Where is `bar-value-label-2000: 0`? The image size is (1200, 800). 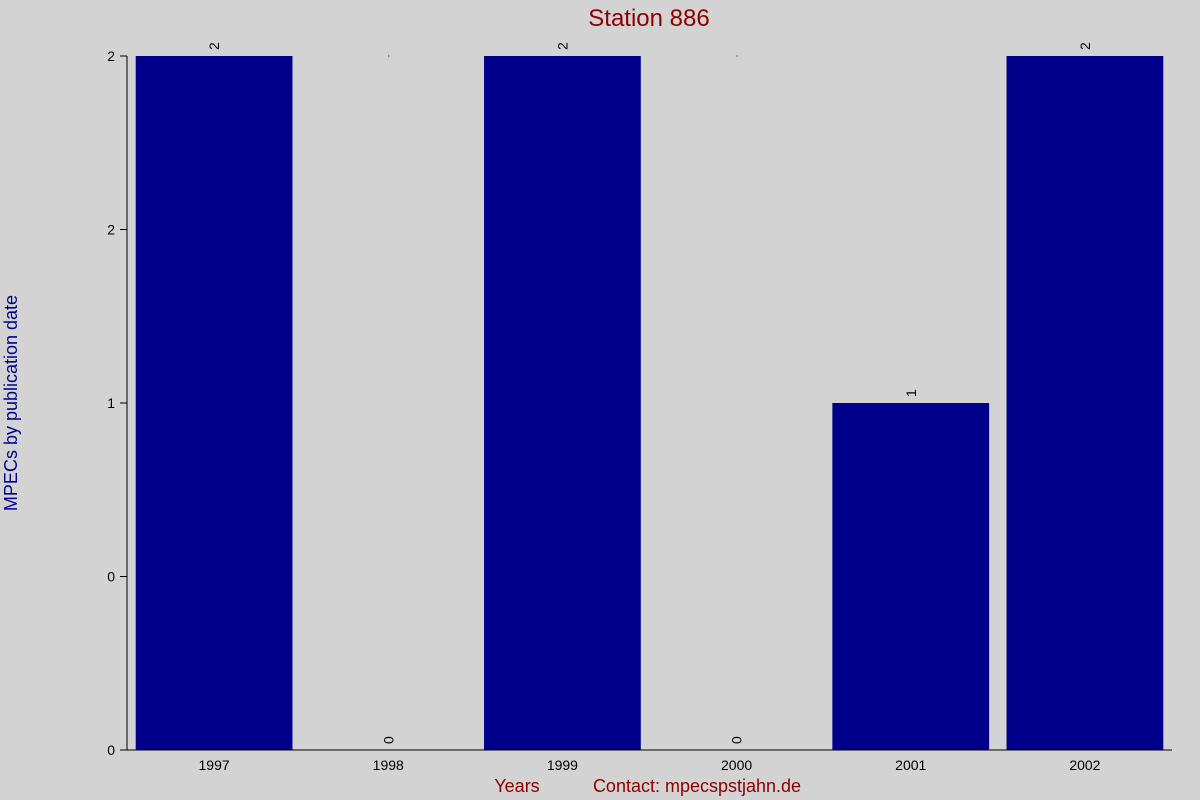
bar-value-label-2000: 0 is located at coordinates (737, 740).